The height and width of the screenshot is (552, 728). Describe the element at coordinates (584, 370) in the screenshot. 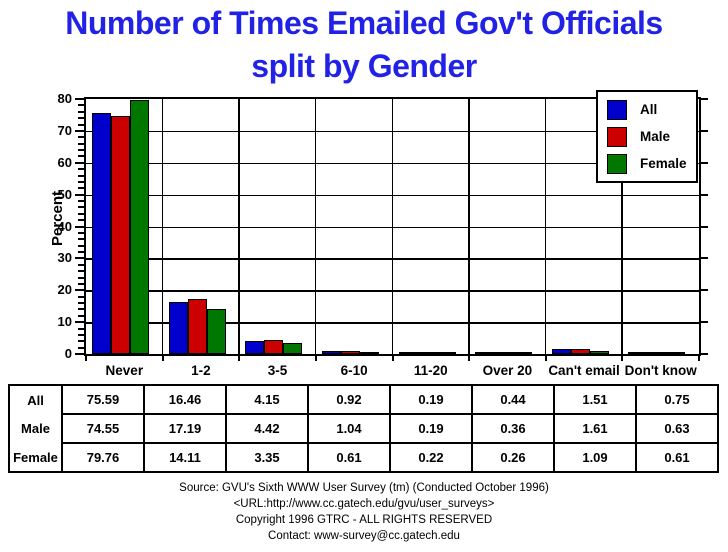

I see `x-axis-label-can-t-email: Can't email` at that location.